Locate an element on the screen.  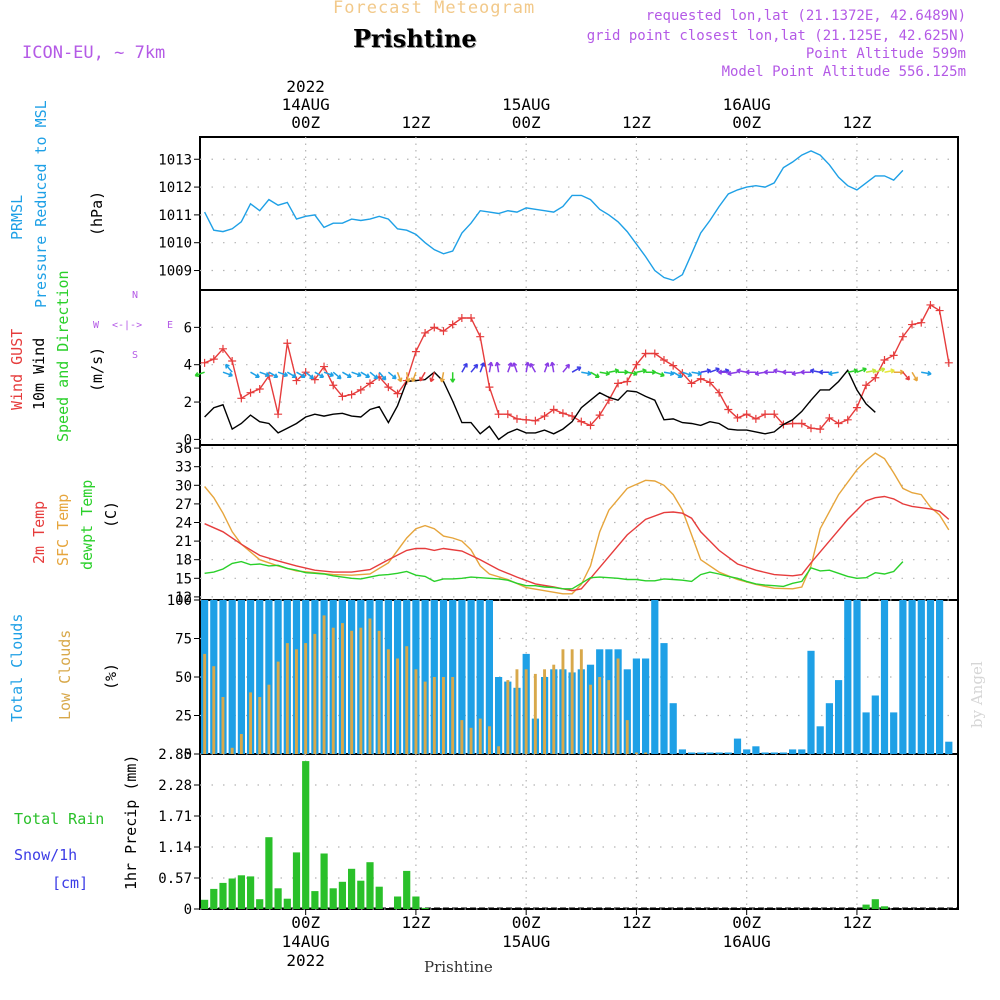
point-altitude: Point Altitude 599m is located at coordinates (885, 54).